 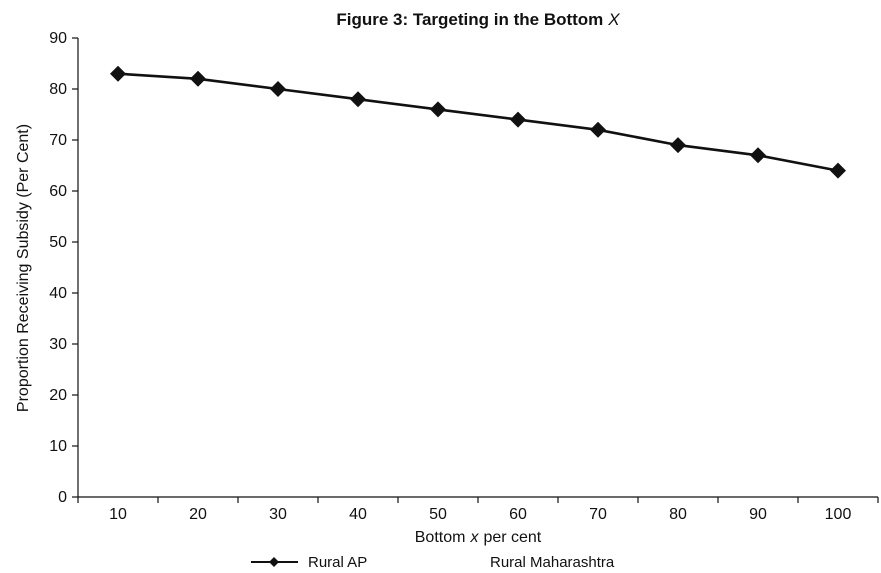 What do you see at coordinates (613, 19) in the screenshot?
I see `chart-title-variable: X` at bounding box center [613, 19].